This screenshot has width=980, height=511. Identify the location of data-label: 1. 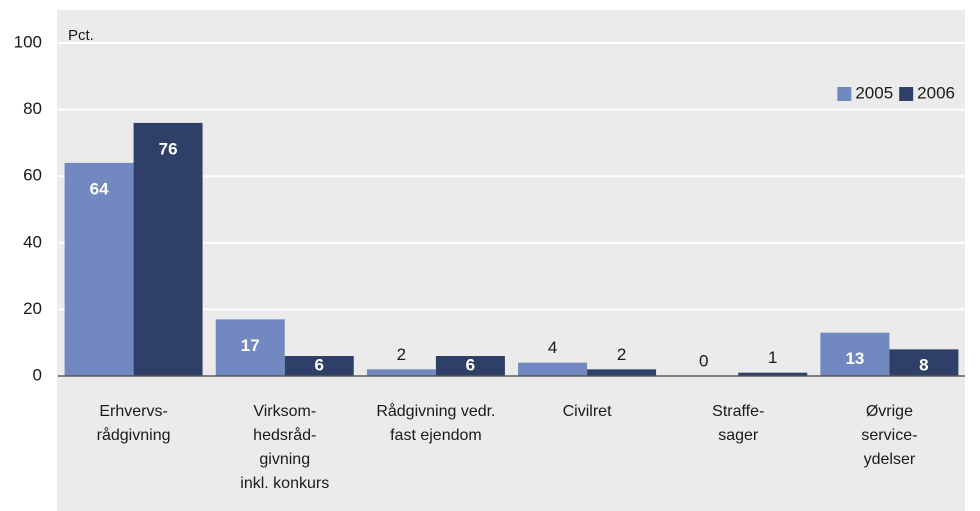
(772, 357).